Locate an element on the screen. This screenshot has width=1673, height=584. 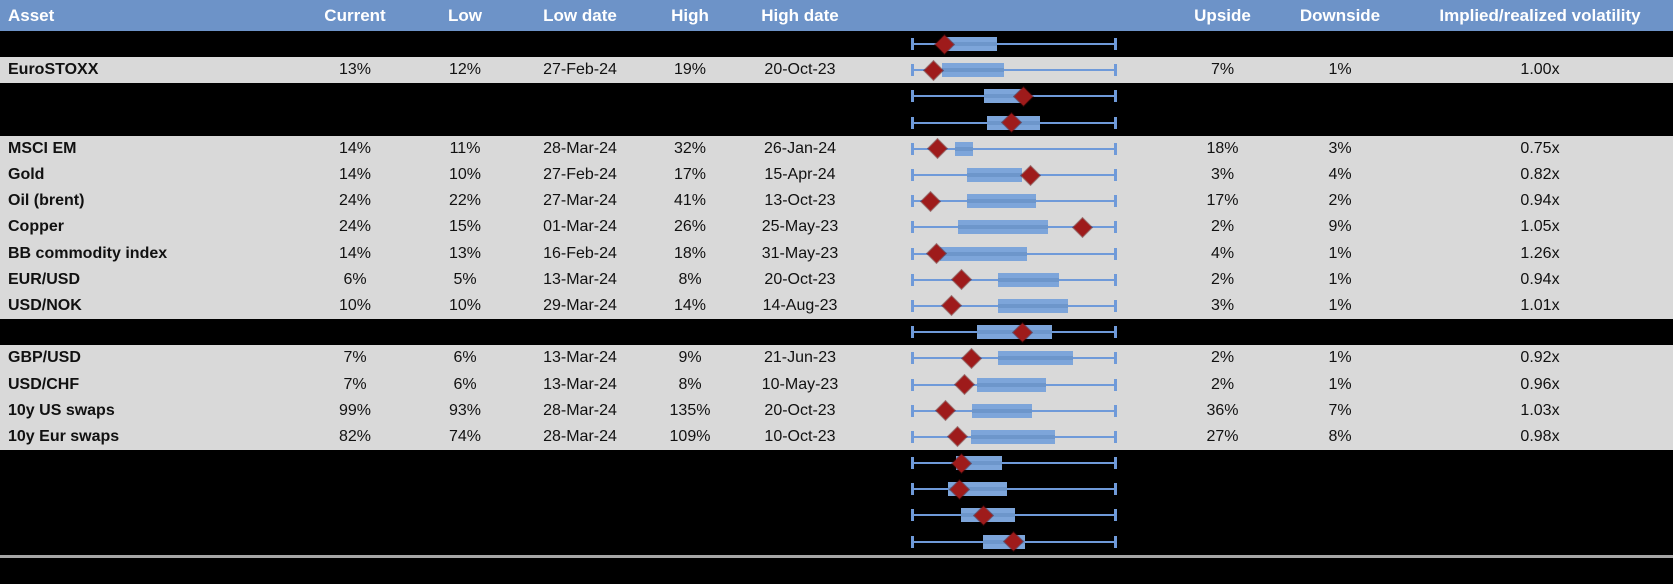
cell-high: 32% is located at coordinates (690, 148).